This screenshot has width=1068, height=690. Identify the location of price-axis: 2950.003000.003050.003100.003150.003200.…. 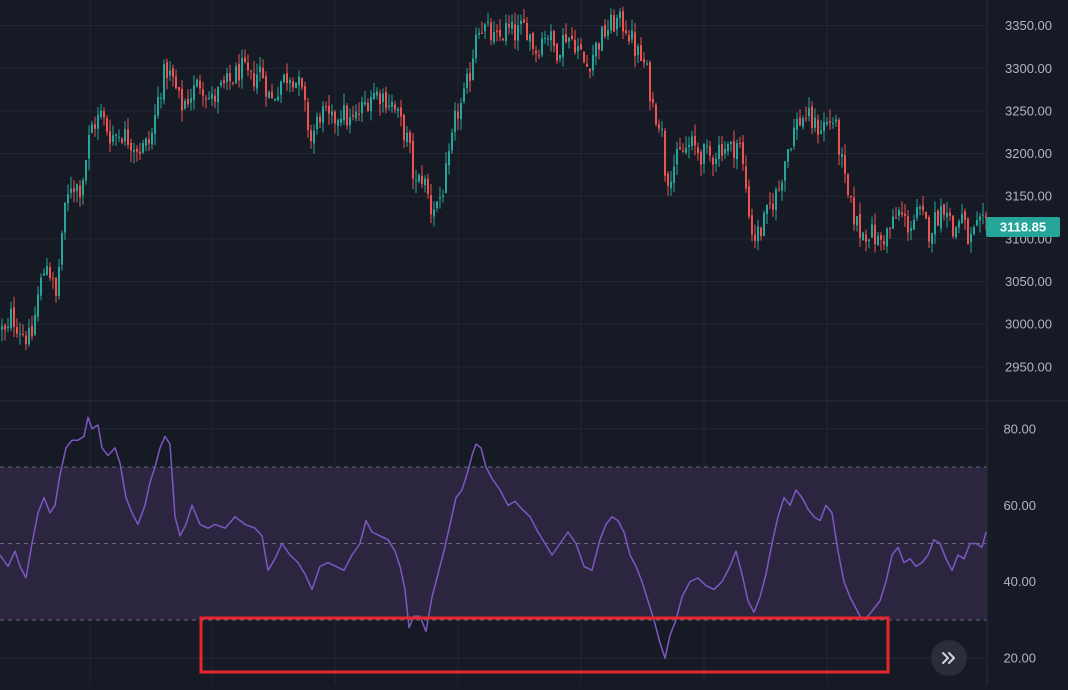
(1028, 196).